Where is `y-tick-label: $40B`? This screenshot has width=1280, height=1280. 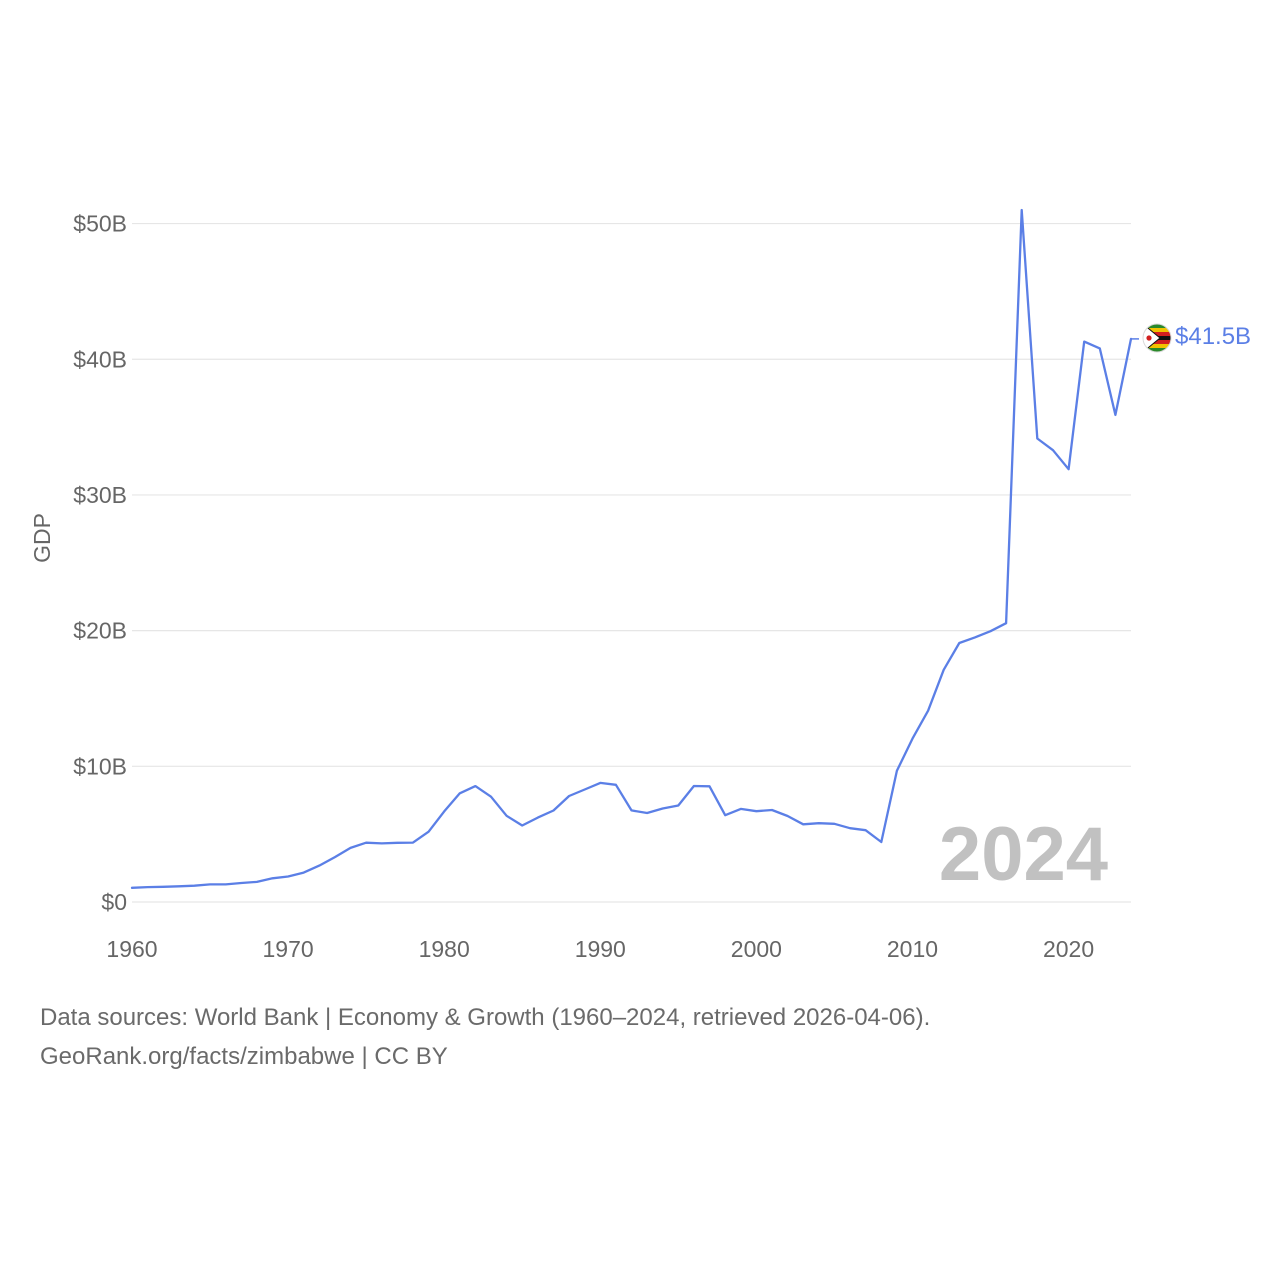
y-tick-label: $40B is located at coordinates (100, 359).